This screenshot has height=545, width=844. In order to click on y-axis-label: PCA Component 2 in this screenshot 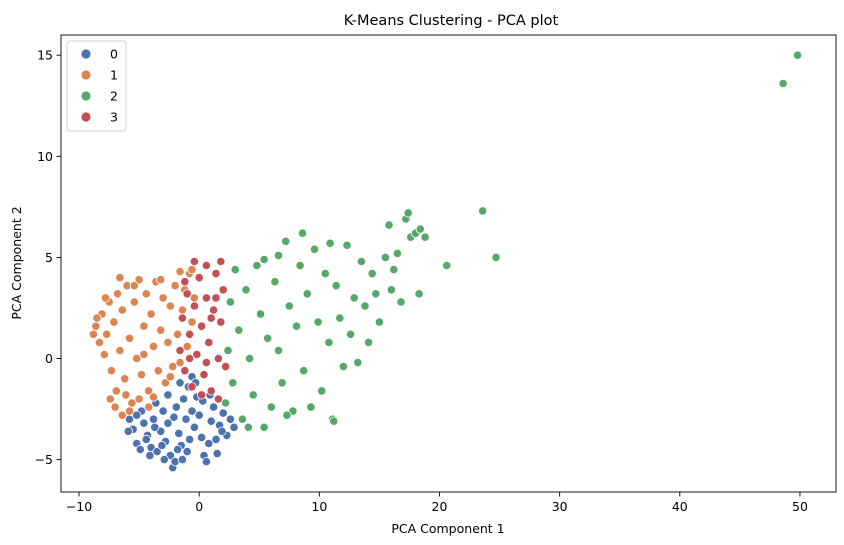, I will do `click(16, 262)`.